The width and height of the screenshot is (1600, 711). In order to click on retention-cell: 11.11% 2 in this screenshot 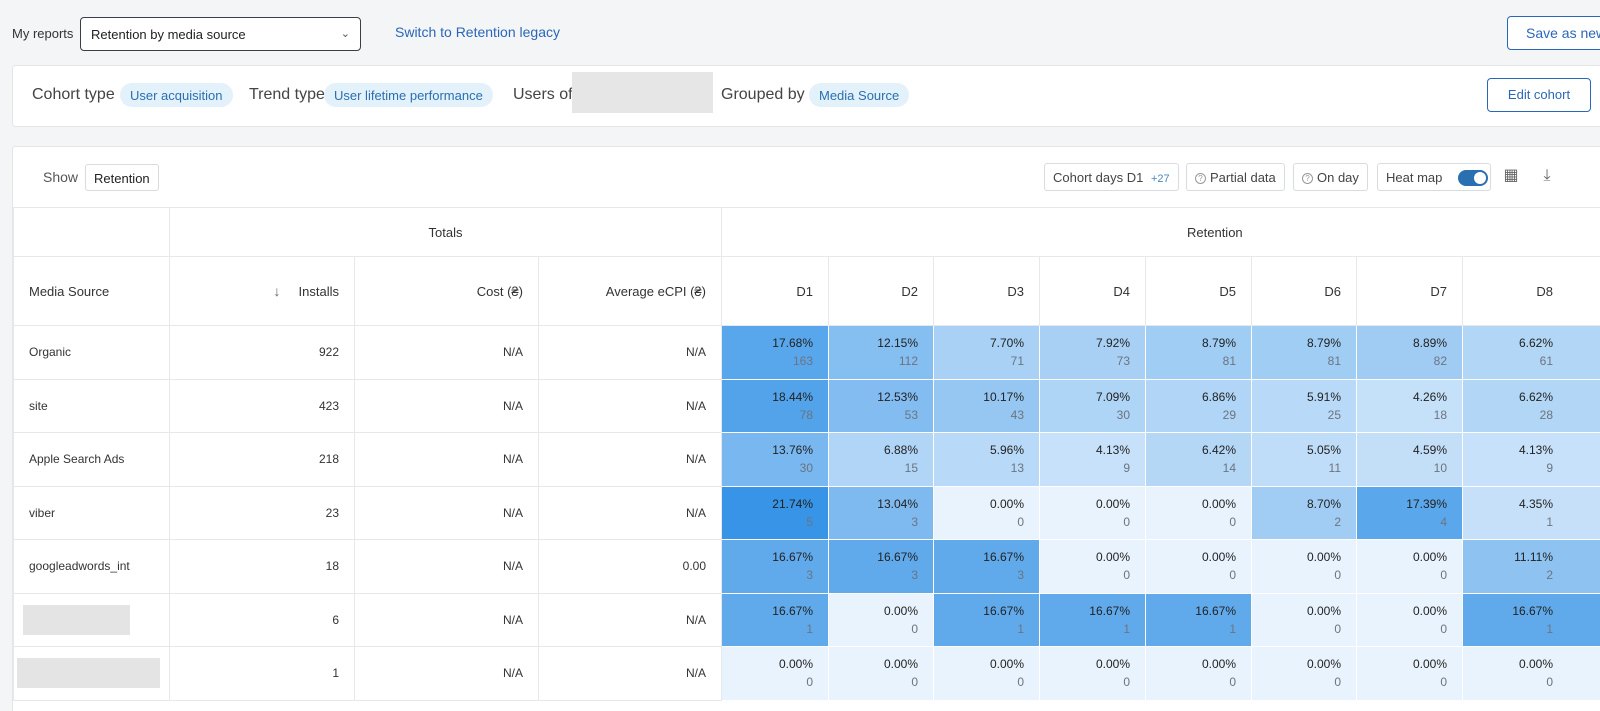, I will do `click(1530, 566)`.